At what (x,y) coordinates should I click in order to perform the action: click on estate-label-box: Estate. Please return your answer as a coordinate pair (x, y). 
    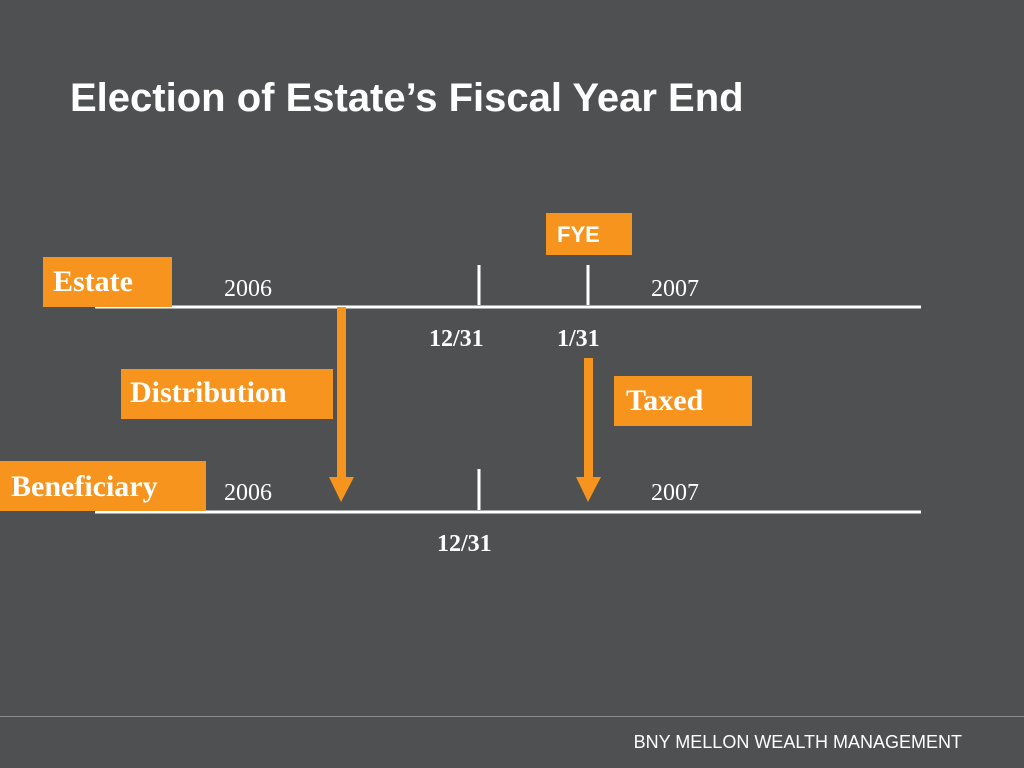
    Looking at the image, I should click on (107, 282).